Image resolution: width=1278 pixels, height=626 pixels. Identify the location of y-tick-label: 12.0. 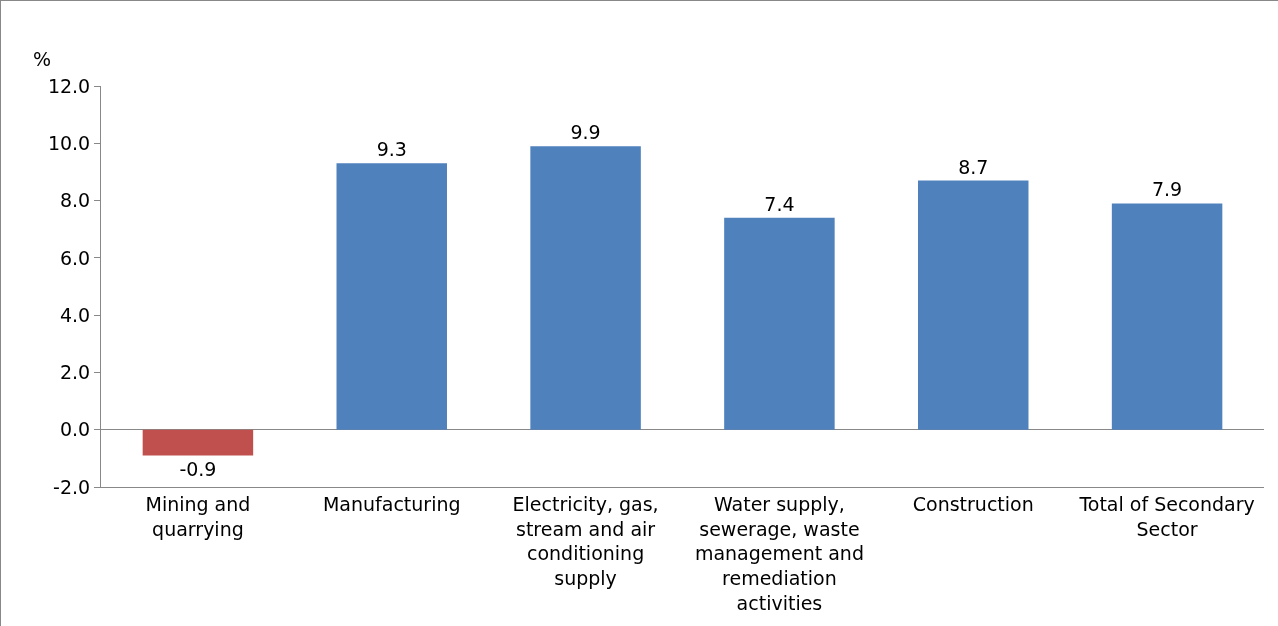
(69, 85).